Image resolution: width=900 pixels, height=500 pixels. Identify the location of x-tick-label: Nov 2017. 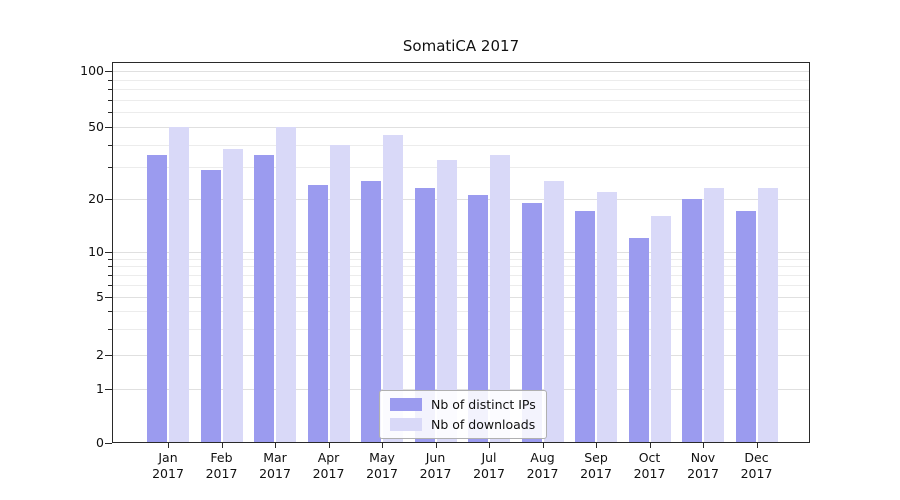
(703, 465).